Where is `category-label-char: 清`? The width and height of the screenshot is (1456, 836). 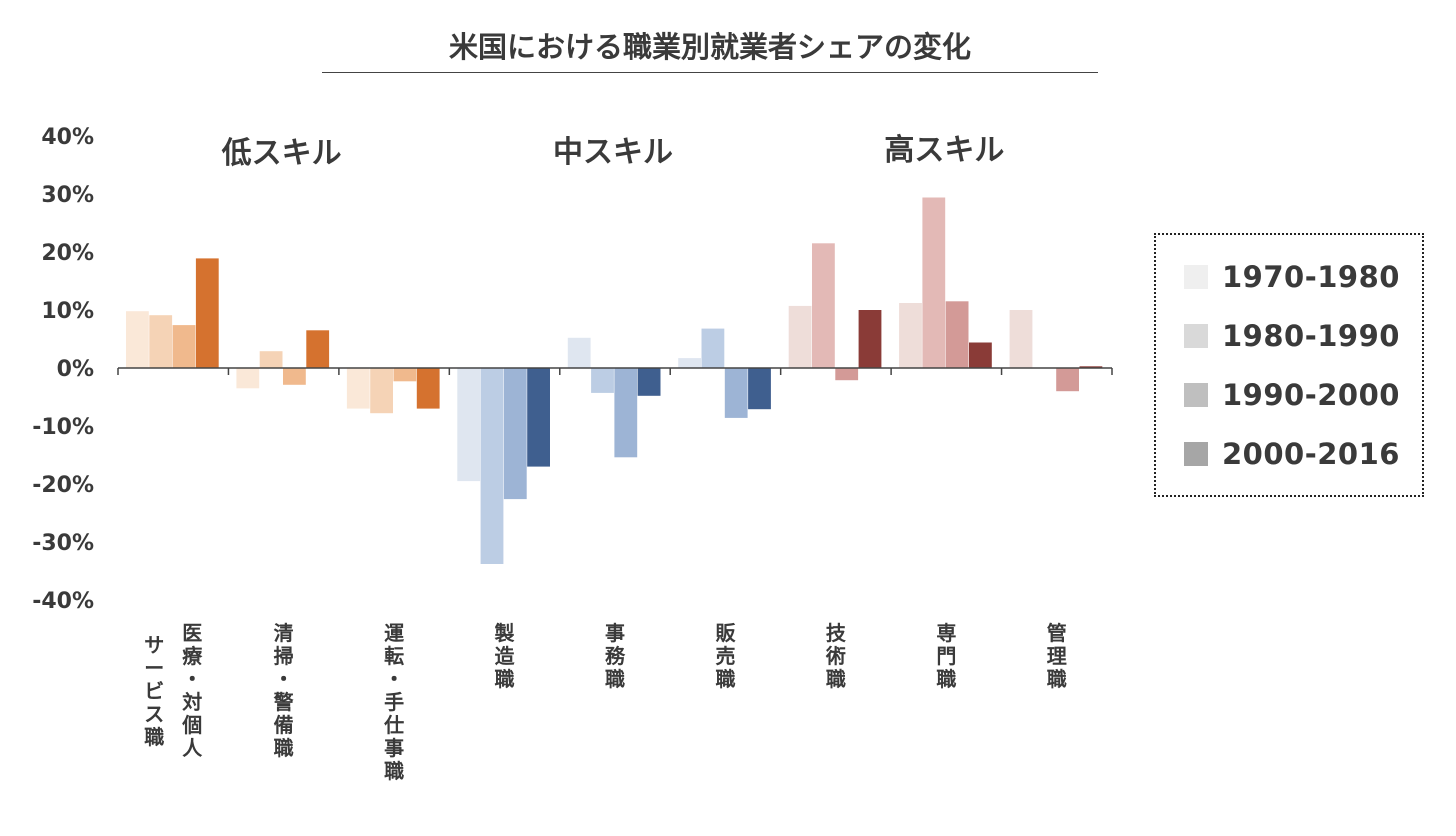 category-label-char: 清 is located at coordinates (284, 633).